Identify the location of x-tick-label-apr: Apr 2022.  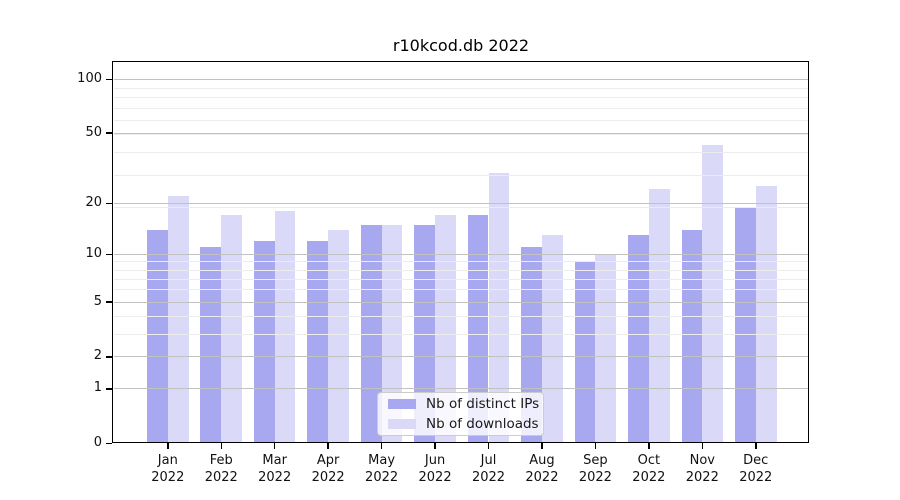
(328, 469).